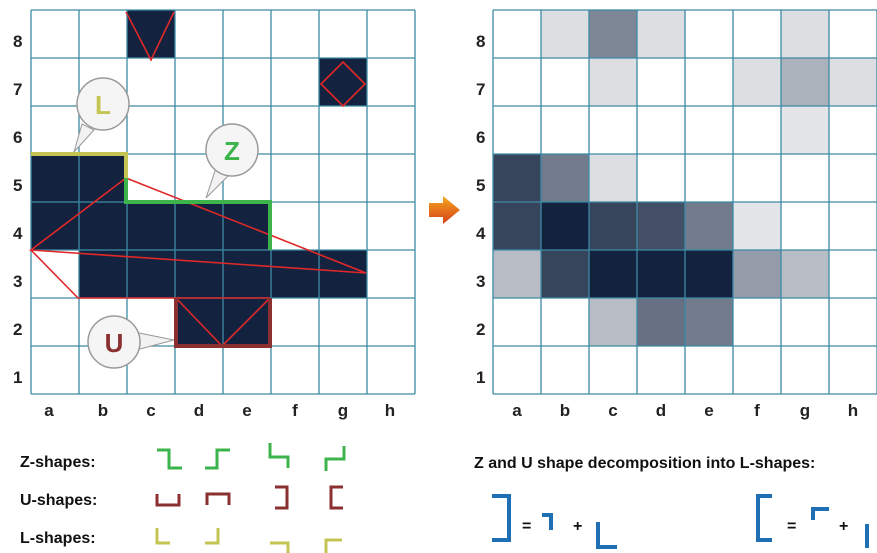 The height and width of the screenshot is (553, 877). What do you see at coordinates (246, 410) in the screenshot?
I see `left-col-label-e: e` at bounding box center [246, 410].